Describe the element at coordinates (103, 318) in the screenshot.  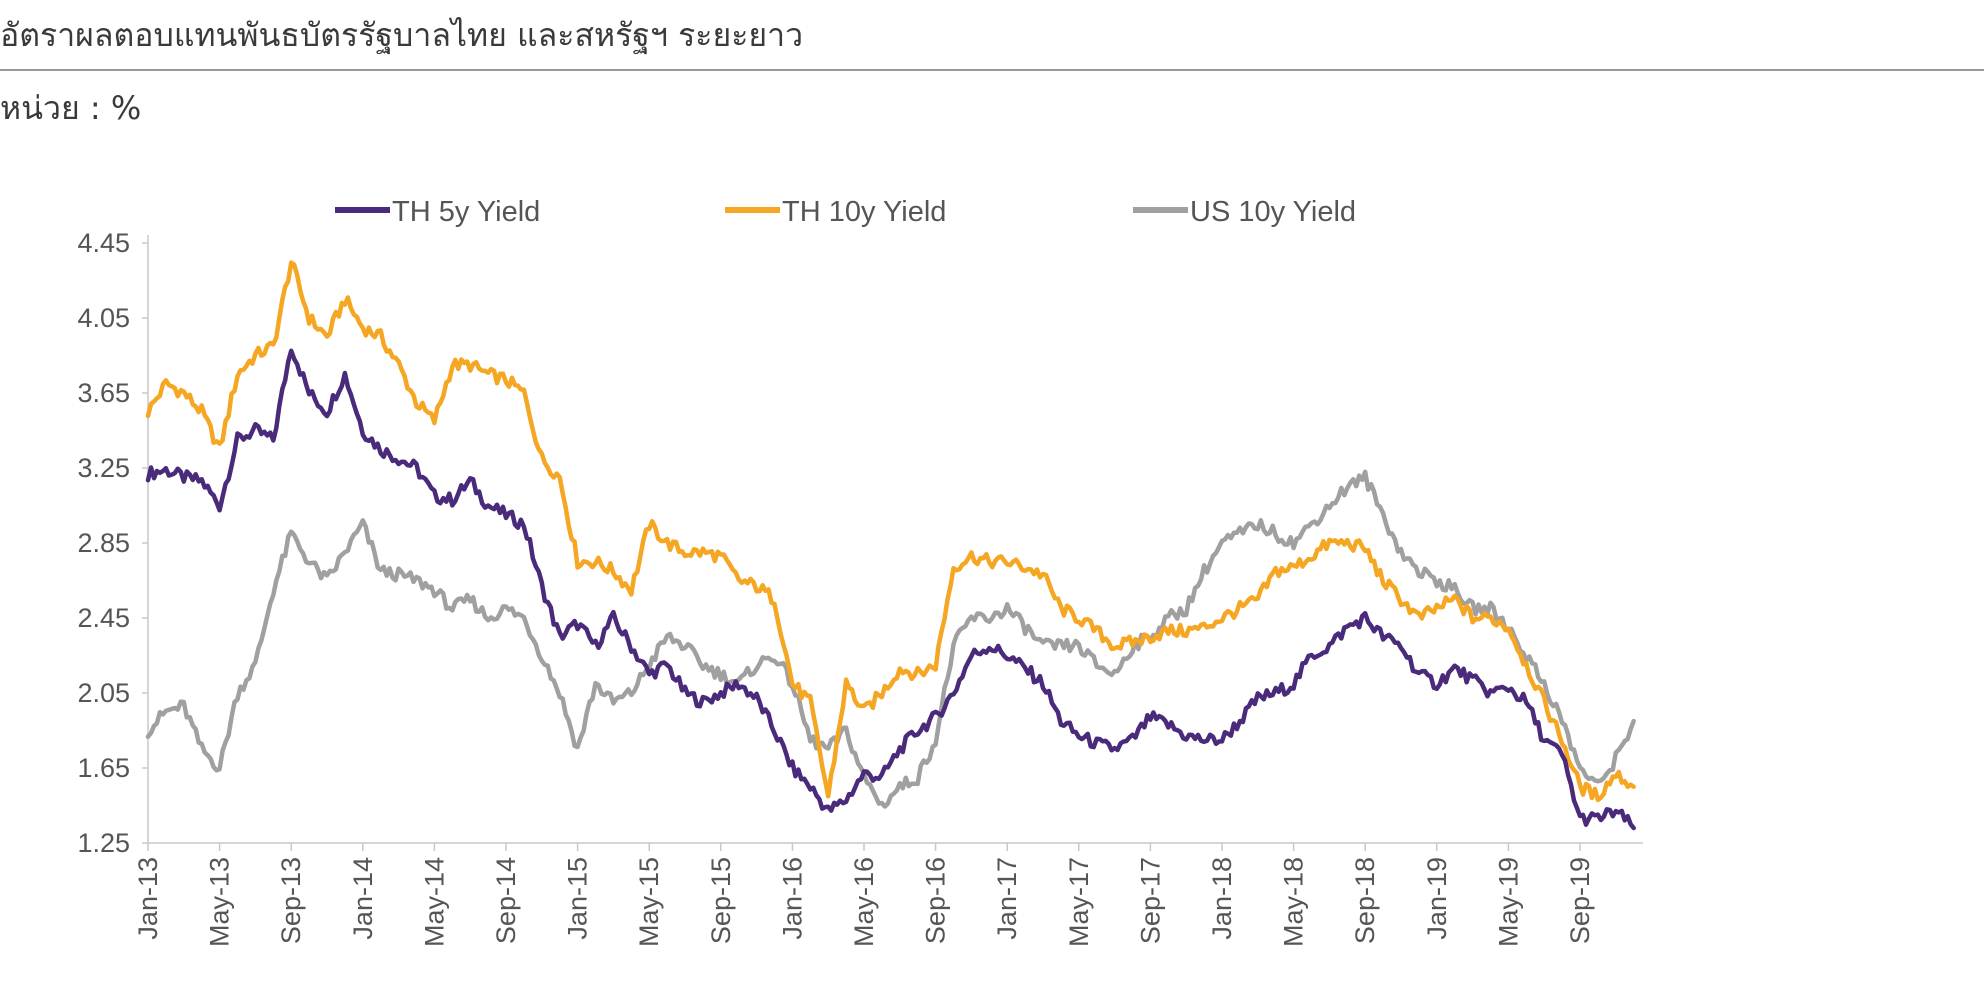
I see `y-tick-label: 4.05` at that location.